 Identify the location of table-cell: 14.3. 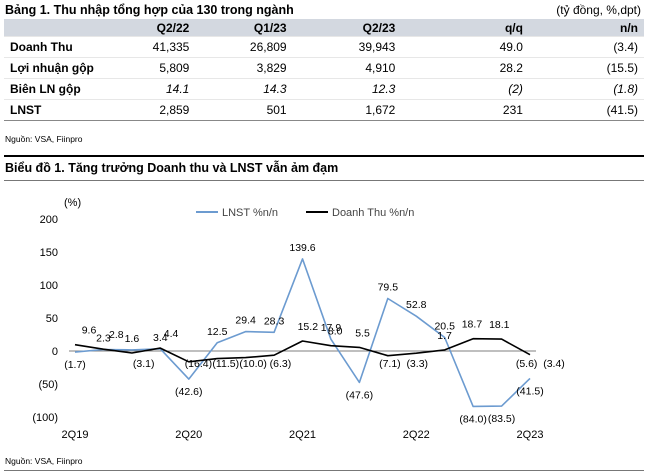
(244, 89).